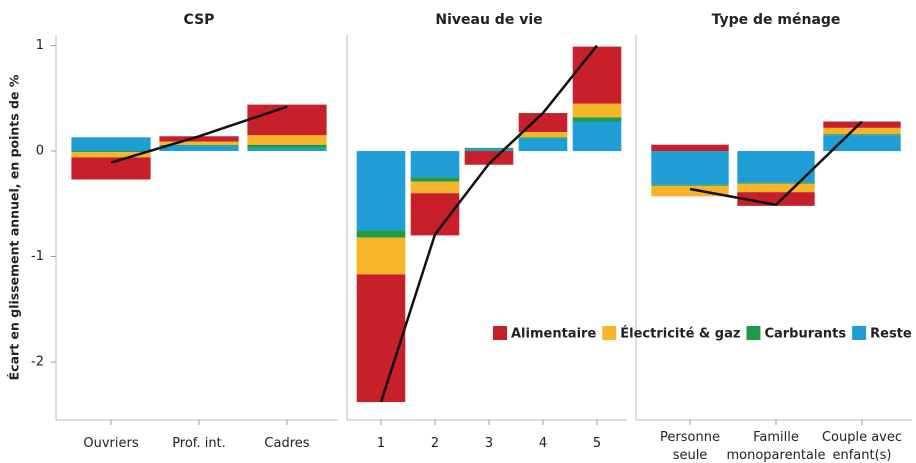 The image size is (916, 463). I want to click on panel-title: CSP, so click(199, 20).